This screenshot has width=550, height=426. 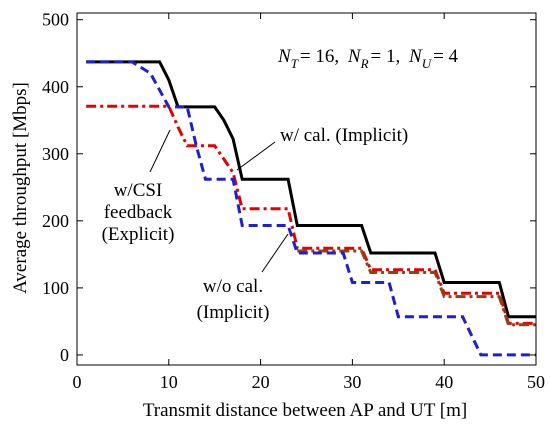 What do you see at coordinates (55, 288) in the screenshot?
I see `y-tick-label: 100` at bounding box center [55, 288].